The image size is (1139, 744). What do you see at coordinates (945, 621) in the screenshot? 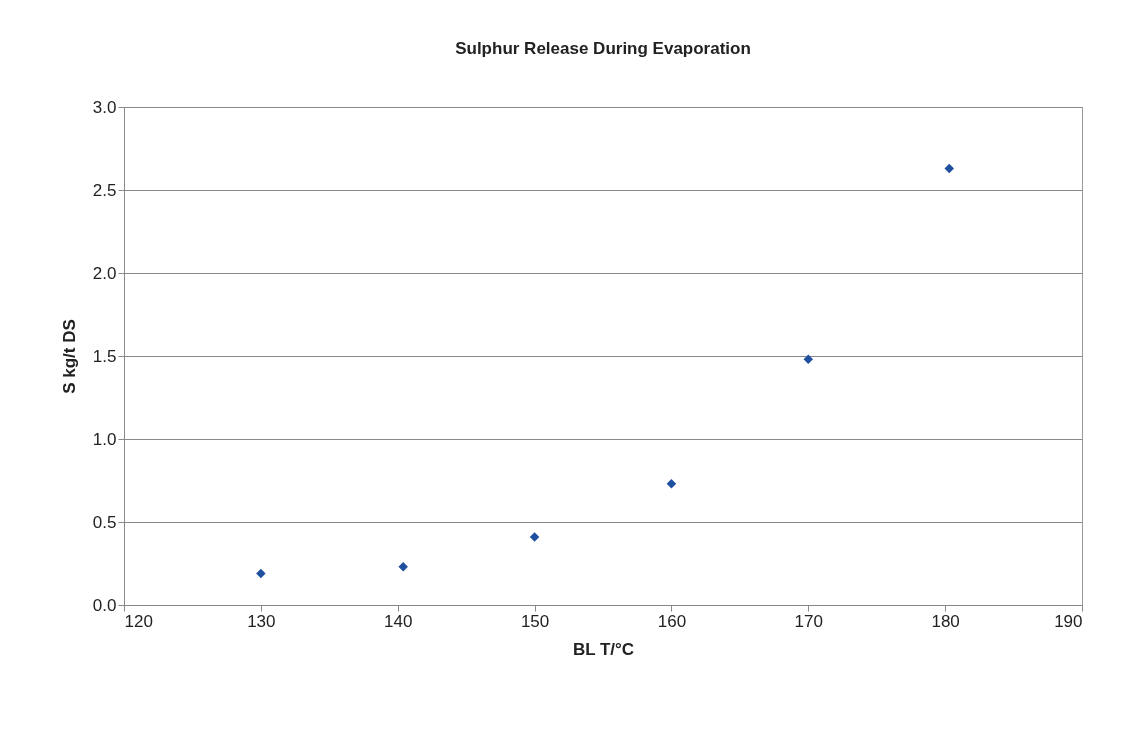
I see `x-tick-label: 180` at bounding box center [945, 621].